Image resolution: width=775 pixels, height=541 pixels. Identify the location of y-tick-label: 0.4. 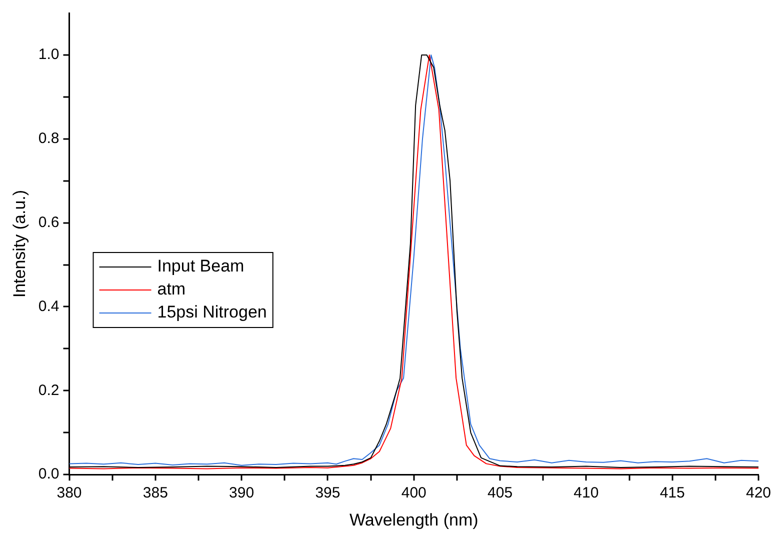
(49, 306).